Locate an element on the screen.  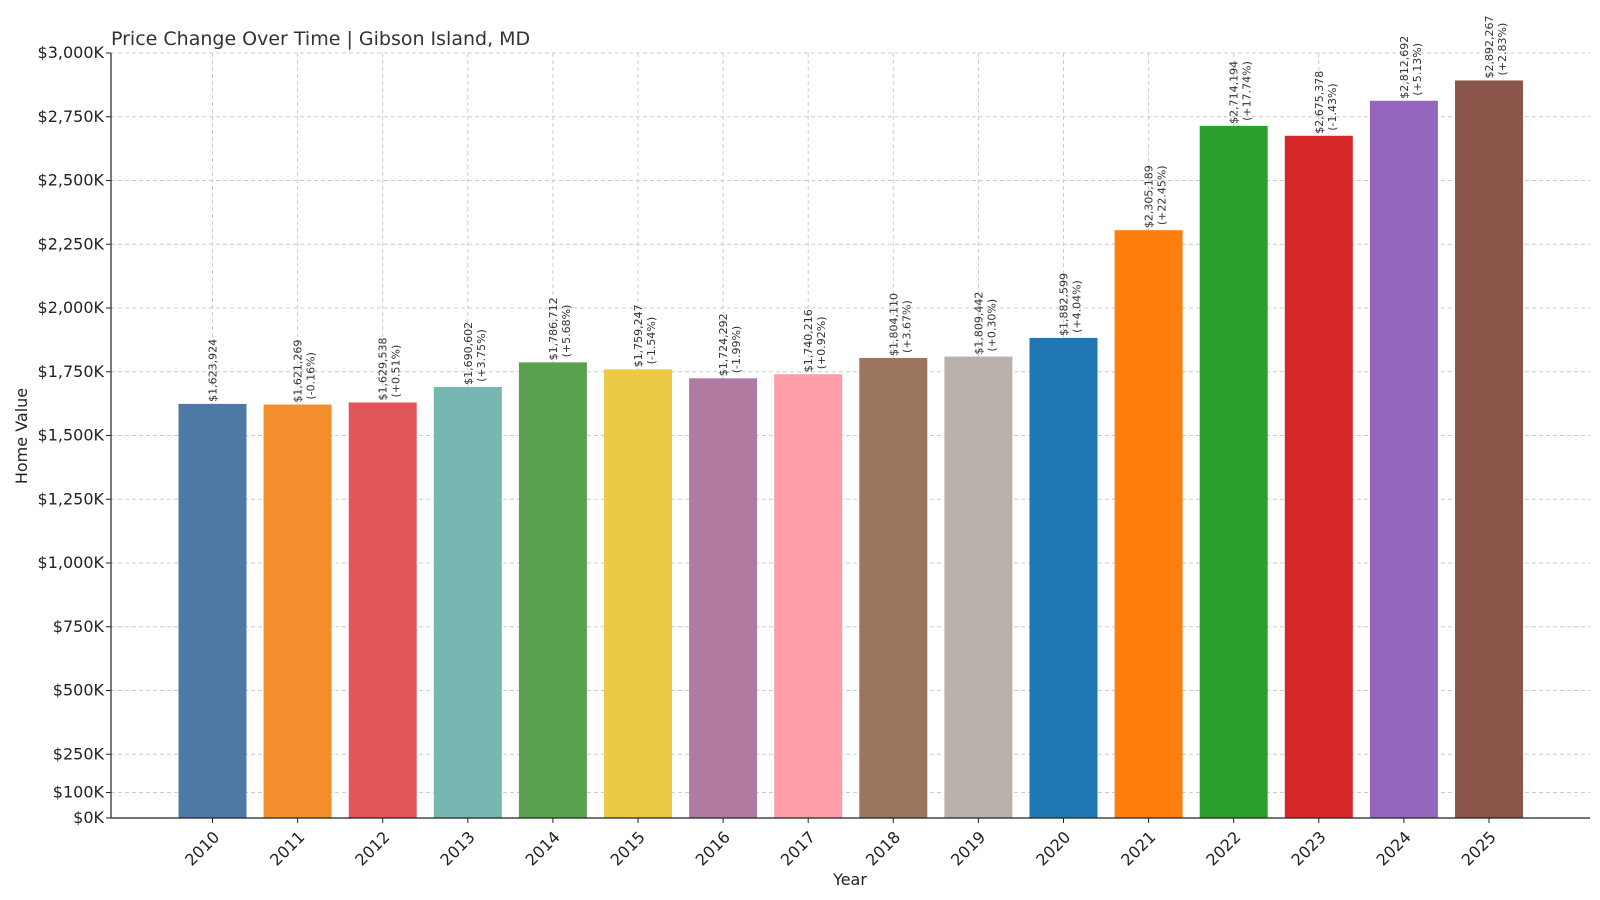
x-tick-label: 2018 is located at coordinates (883, 848).